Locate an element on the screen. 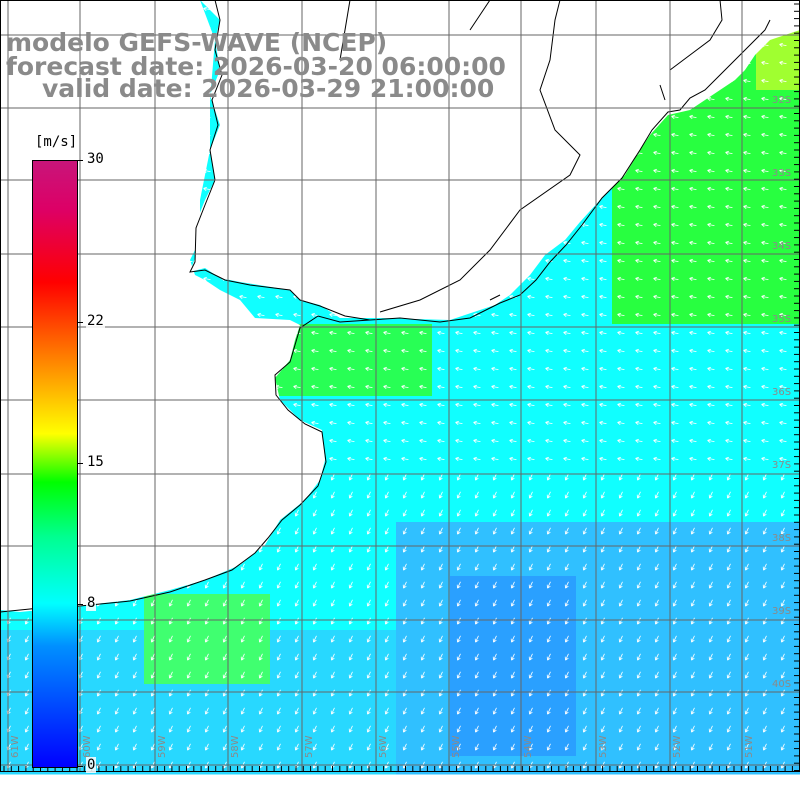 This screenshot has height=800, width=800. lat-label: 40S is located at coordinates (781, 684).